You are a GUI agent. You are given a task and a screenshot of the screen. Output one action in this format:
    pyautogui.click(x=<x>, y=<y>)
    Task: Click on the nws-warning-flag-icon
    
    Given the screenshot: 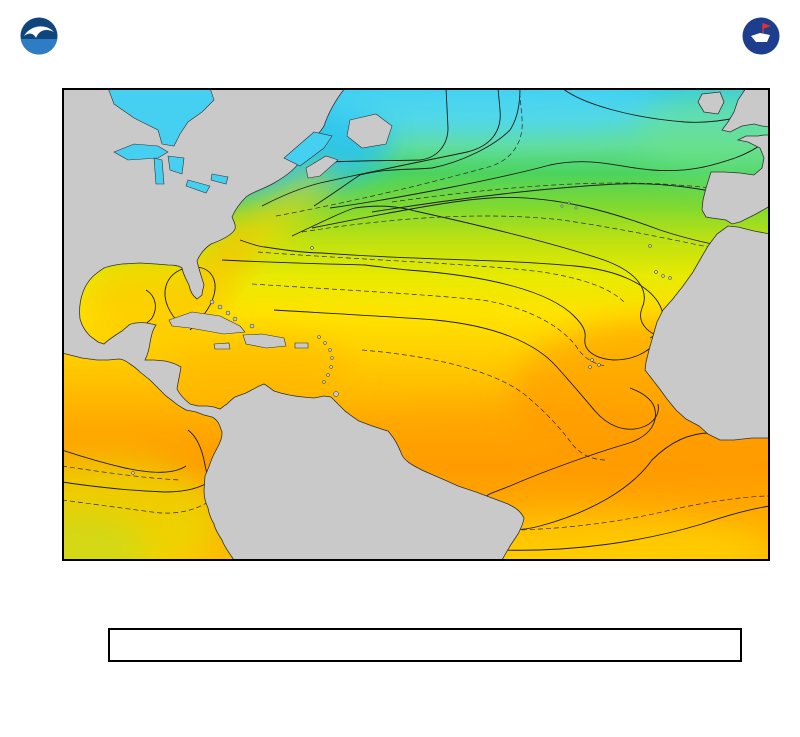 What is the action you would take?
    pyautogui.click(x=767, y=26)
    